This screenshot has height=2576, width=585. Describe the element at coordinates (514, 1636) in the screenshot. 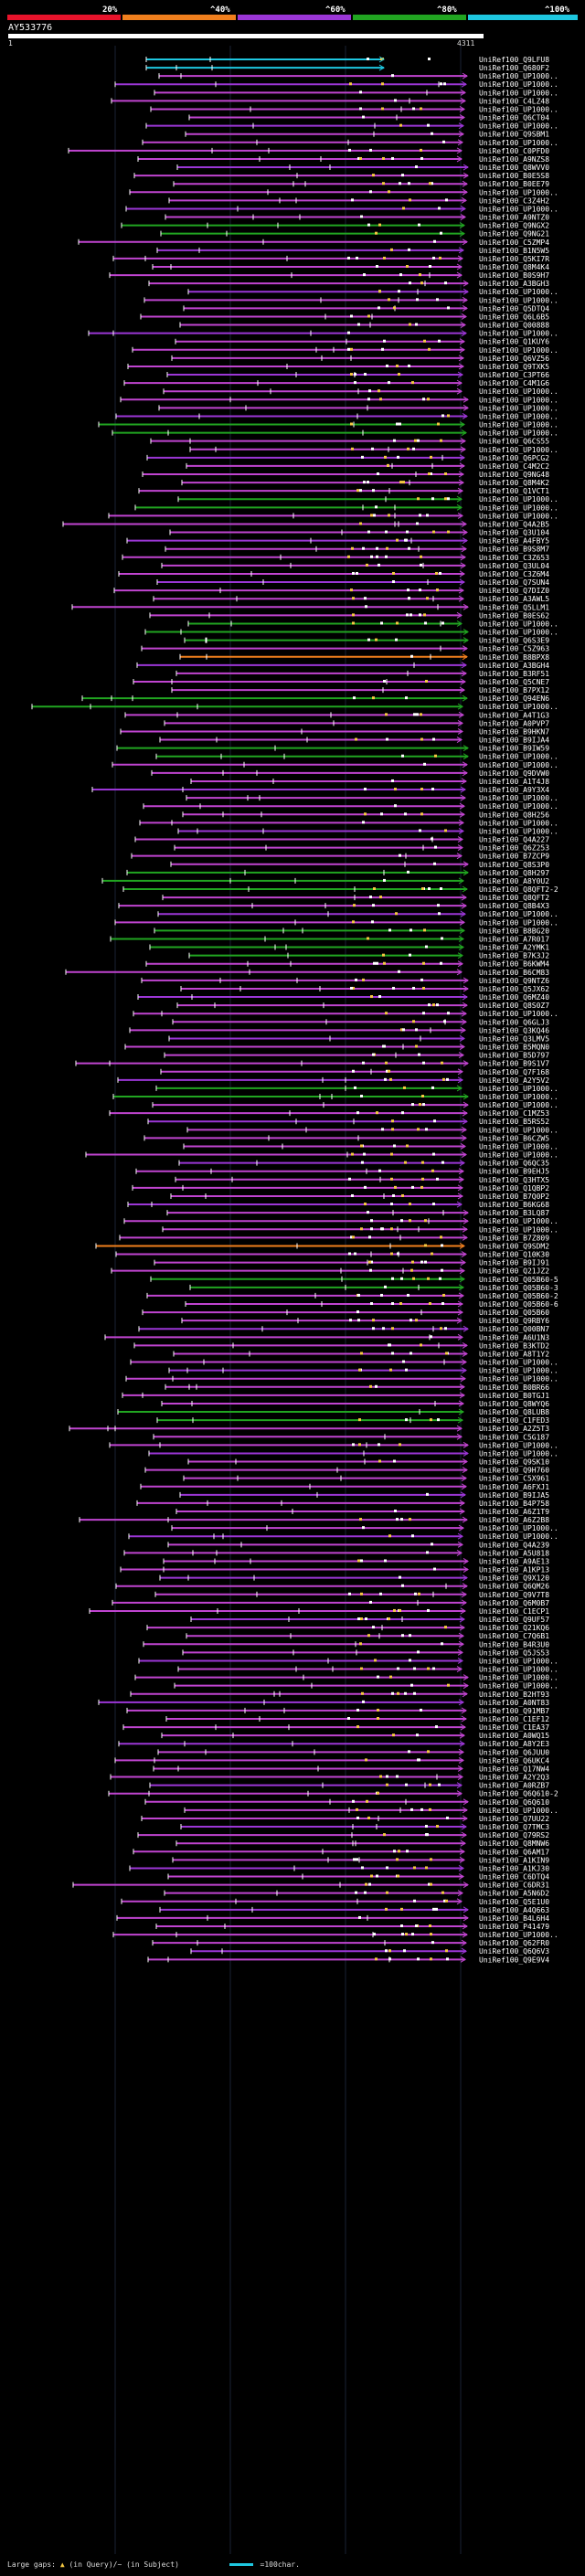

I see `hit-label: UniRef100_C7Q6B1` at that location.